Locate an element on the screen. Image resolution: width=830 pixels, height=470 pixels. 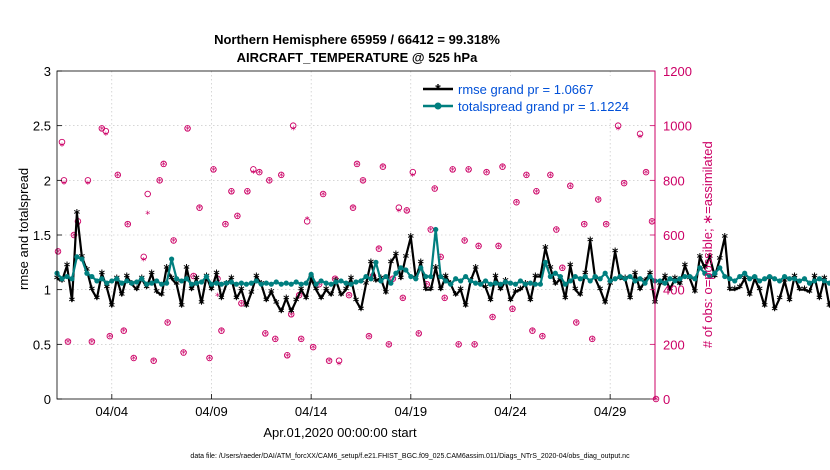
x-axis-label: Apr.01,2020 00:00:00 start is located at coordinates (340, 432).